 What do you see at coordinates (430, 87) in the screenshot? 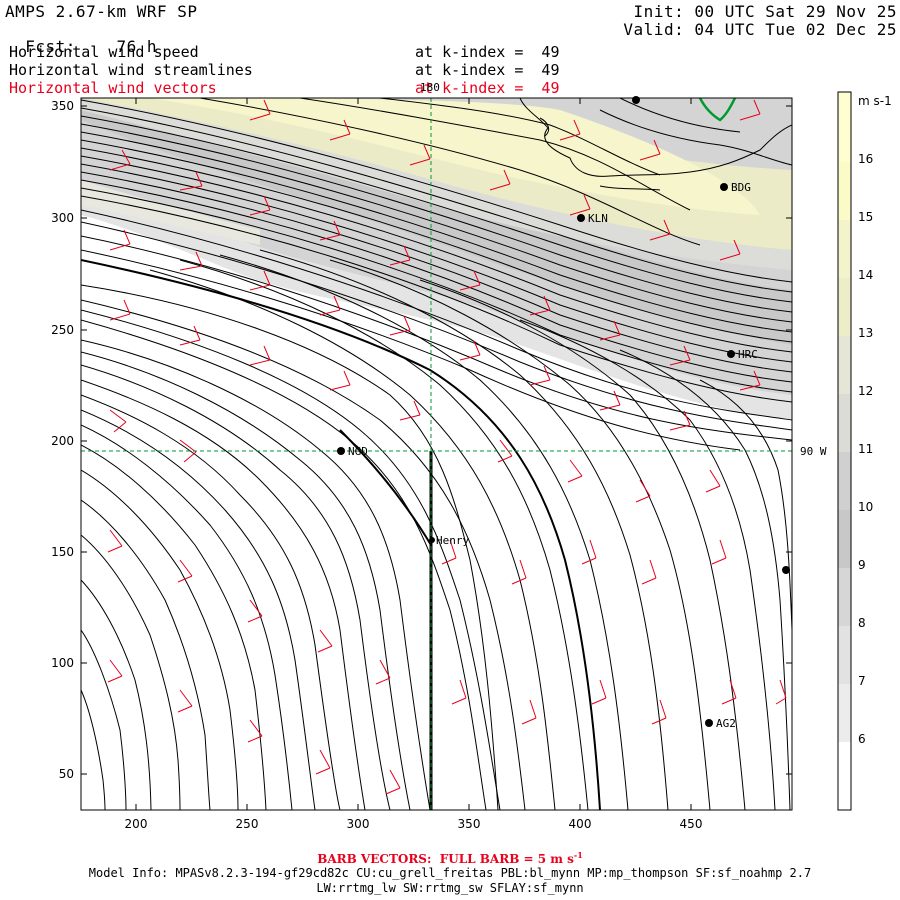
I see `meridian-label: 180` at bounding box center [430, 87].